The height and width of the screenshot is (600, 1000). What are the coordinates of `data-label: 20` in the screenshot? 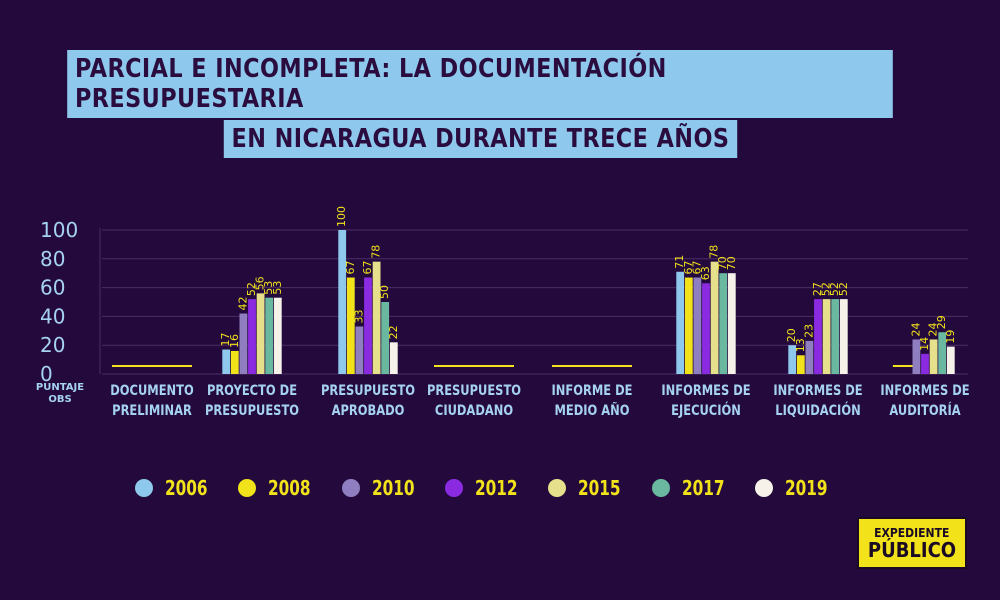 It's located at (791, 335).